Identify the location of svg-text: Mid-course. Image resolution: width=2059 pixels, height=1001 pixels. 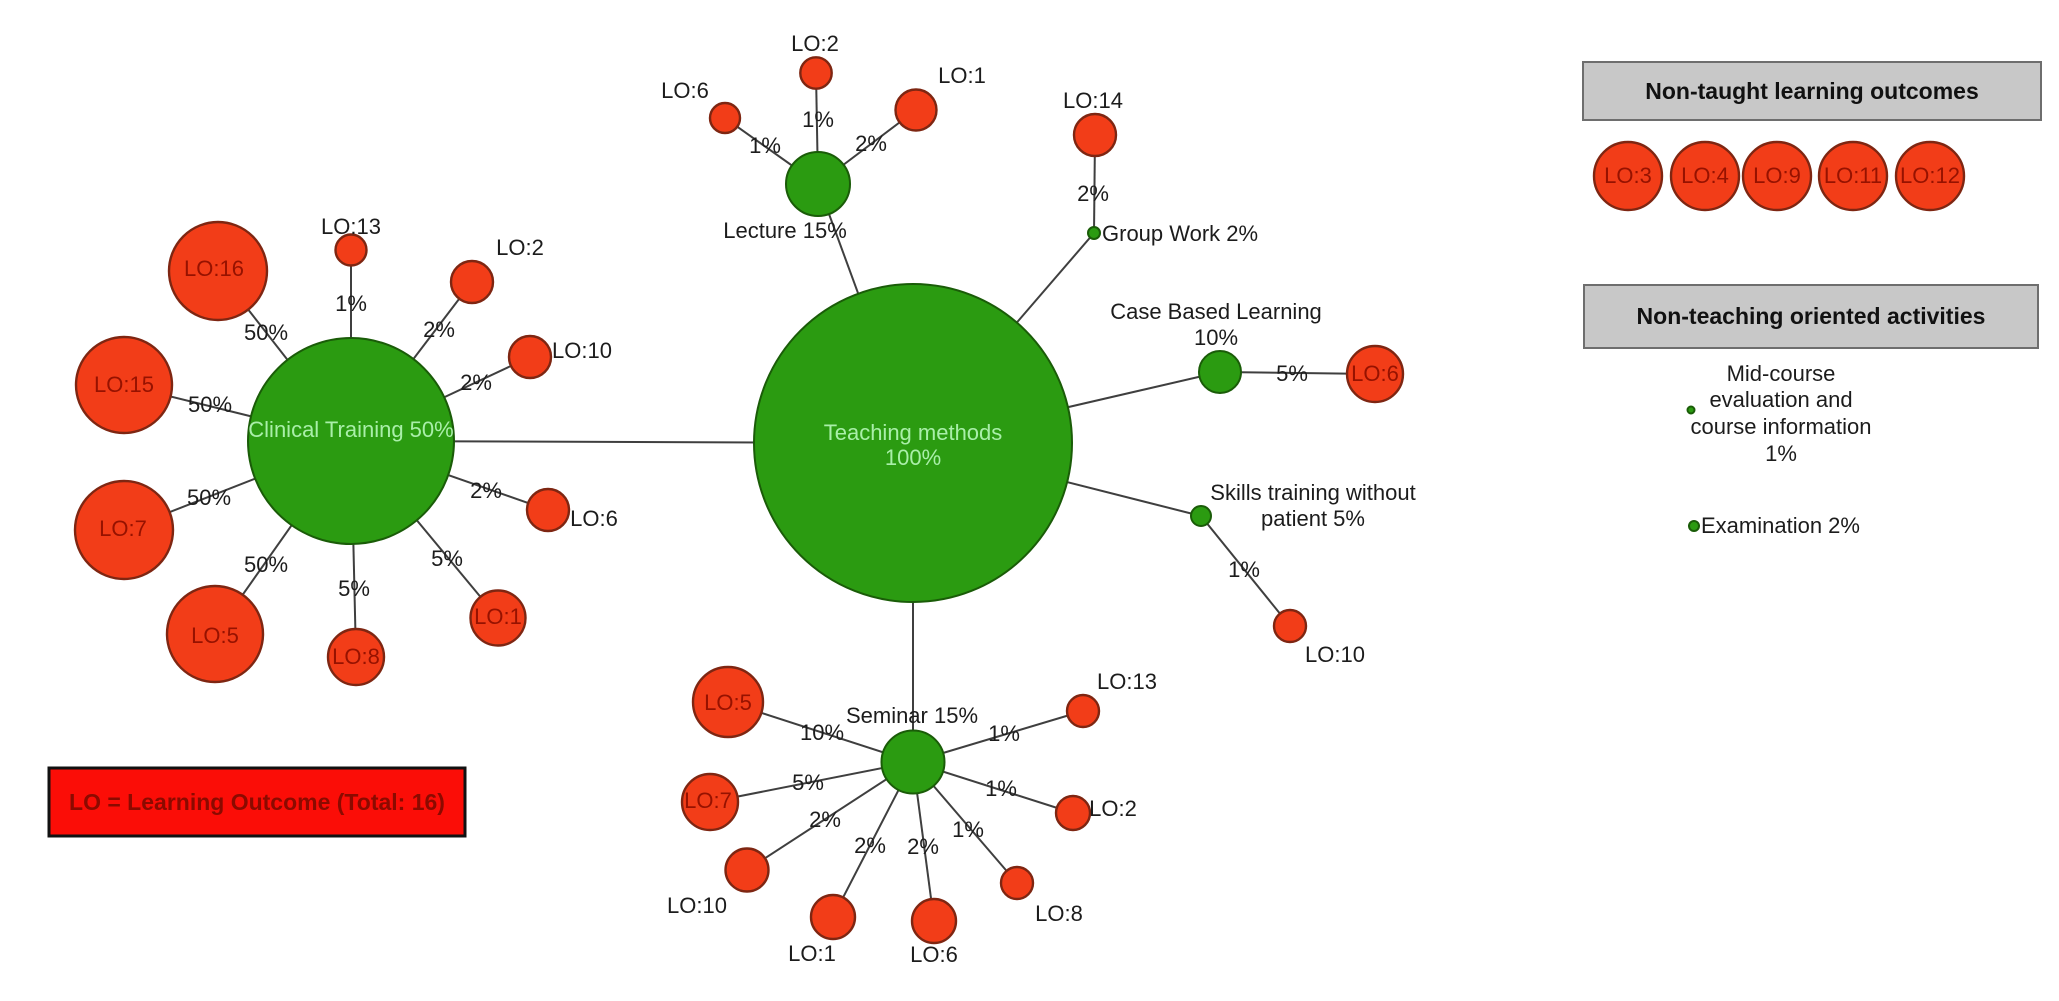
(1781, 373).